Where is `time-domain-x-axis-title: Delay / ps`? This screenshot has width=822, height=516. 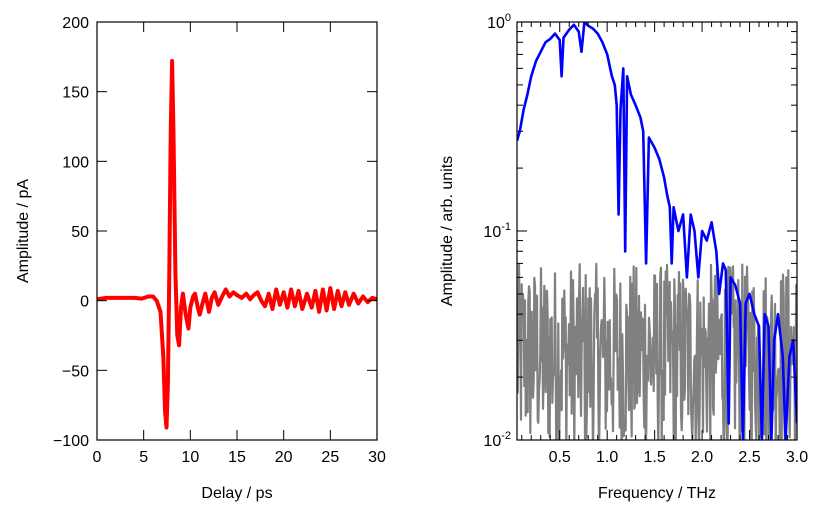
time-domain-x-axis-title: Delay / ps is located at coordinates (236, 493).